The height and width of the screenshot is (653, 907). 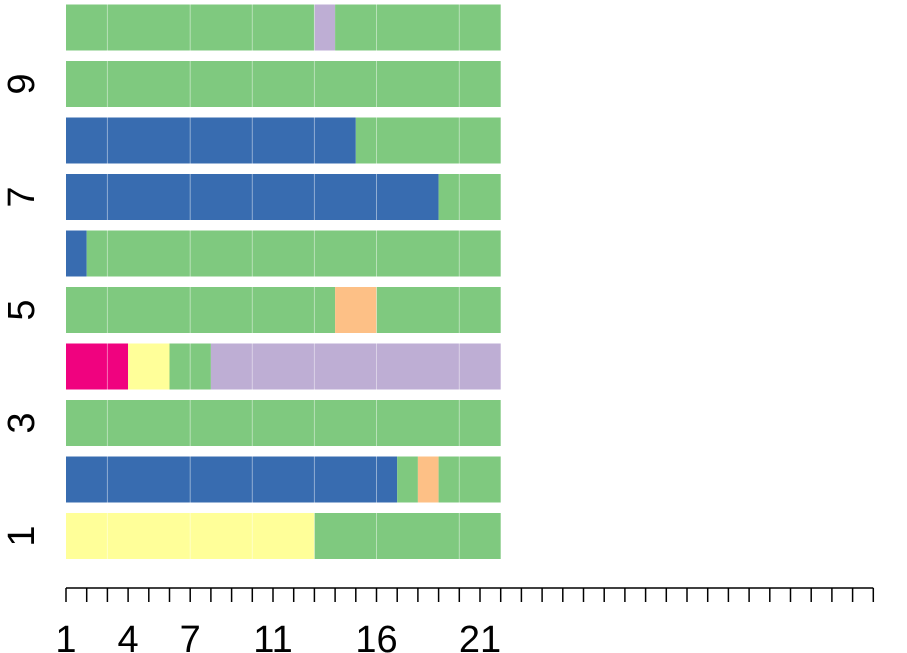 I want to click on x-tick-label: 4, so click(x=128, y=636).